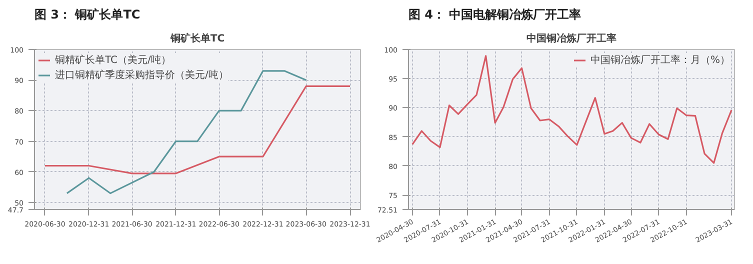 This screenshot has width=753, height=264. What do you see at coordinates (495, 15) in the screenshot?
I see `chart-title: 图 4： 中国电解铜冶炼厂开工率` at bounding box center [495, 15].